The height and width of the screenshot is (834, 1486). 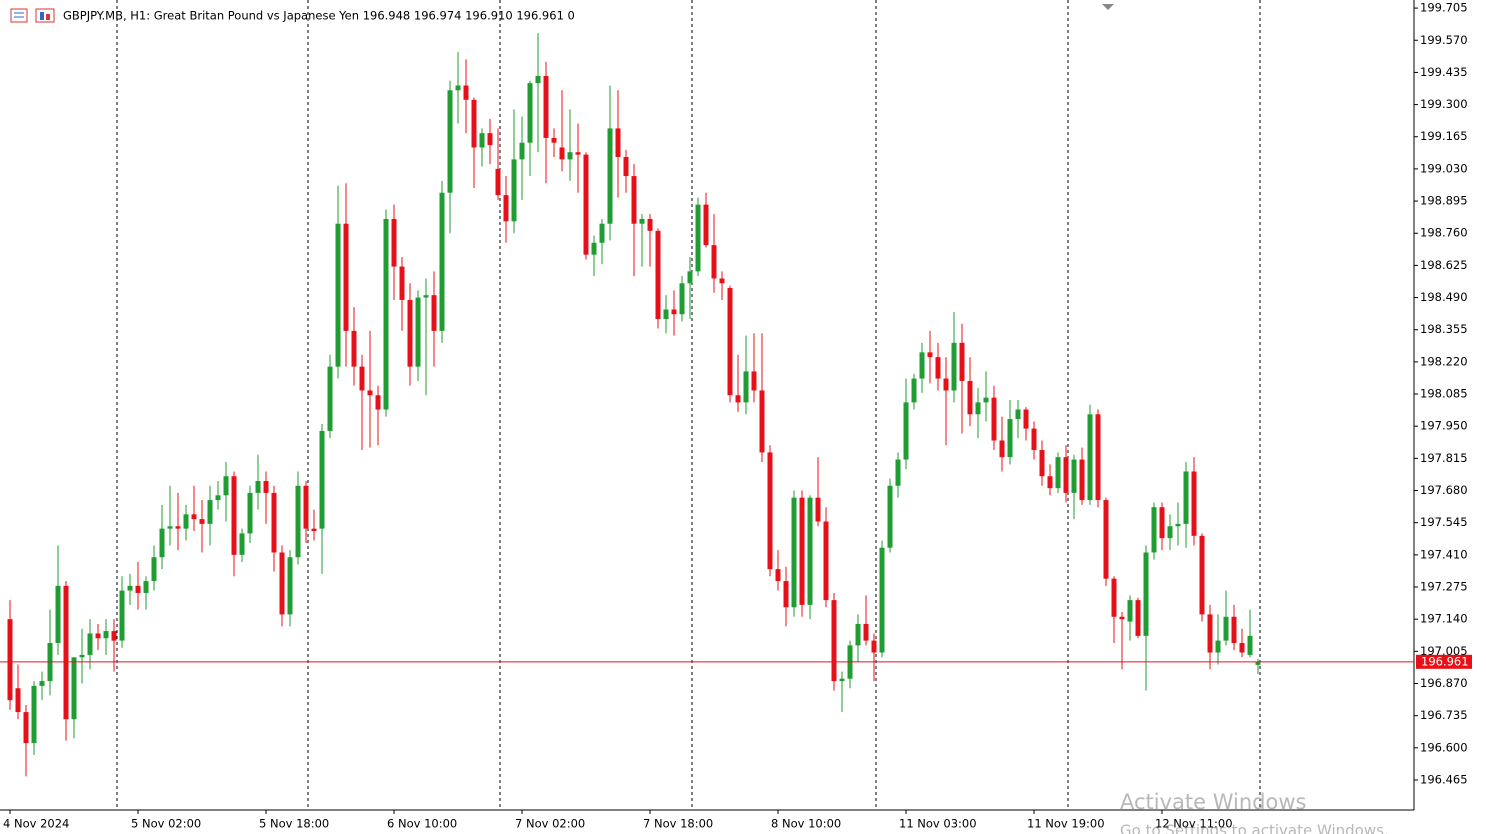 What do you see at coordinates (1444, 747) in the screenshot?
I see `y-tick-label: 196.600` at bounding box center [1444, 747].